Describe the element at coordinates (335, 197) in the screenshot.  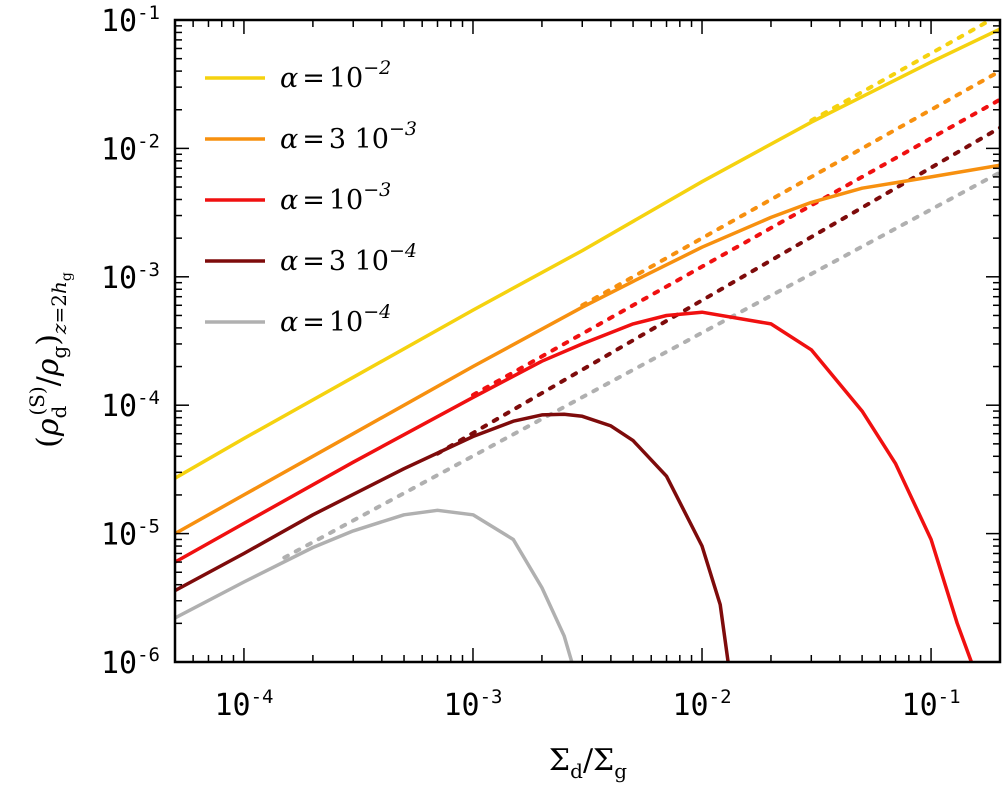
I see `legend-label: α = 10−3` at that location.